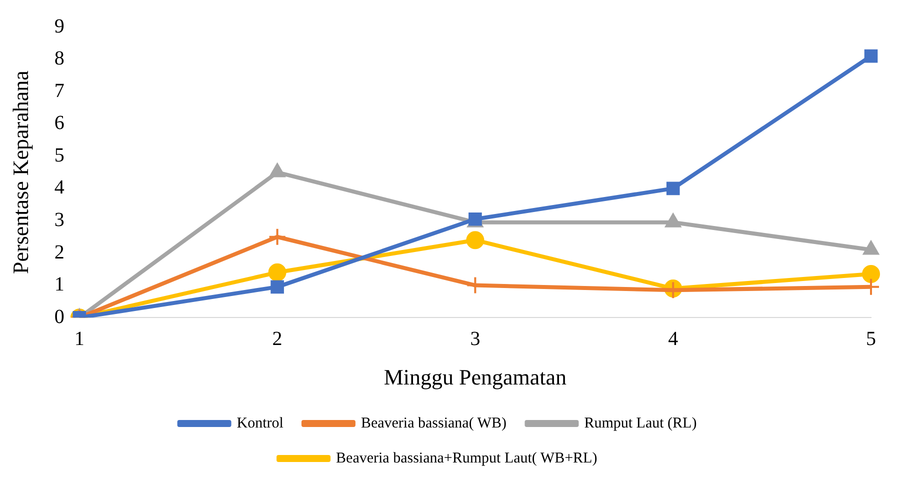  Describe the element at coordinates (59, 91) in the screenshot. I see `y-tick-label: 7` at that location.